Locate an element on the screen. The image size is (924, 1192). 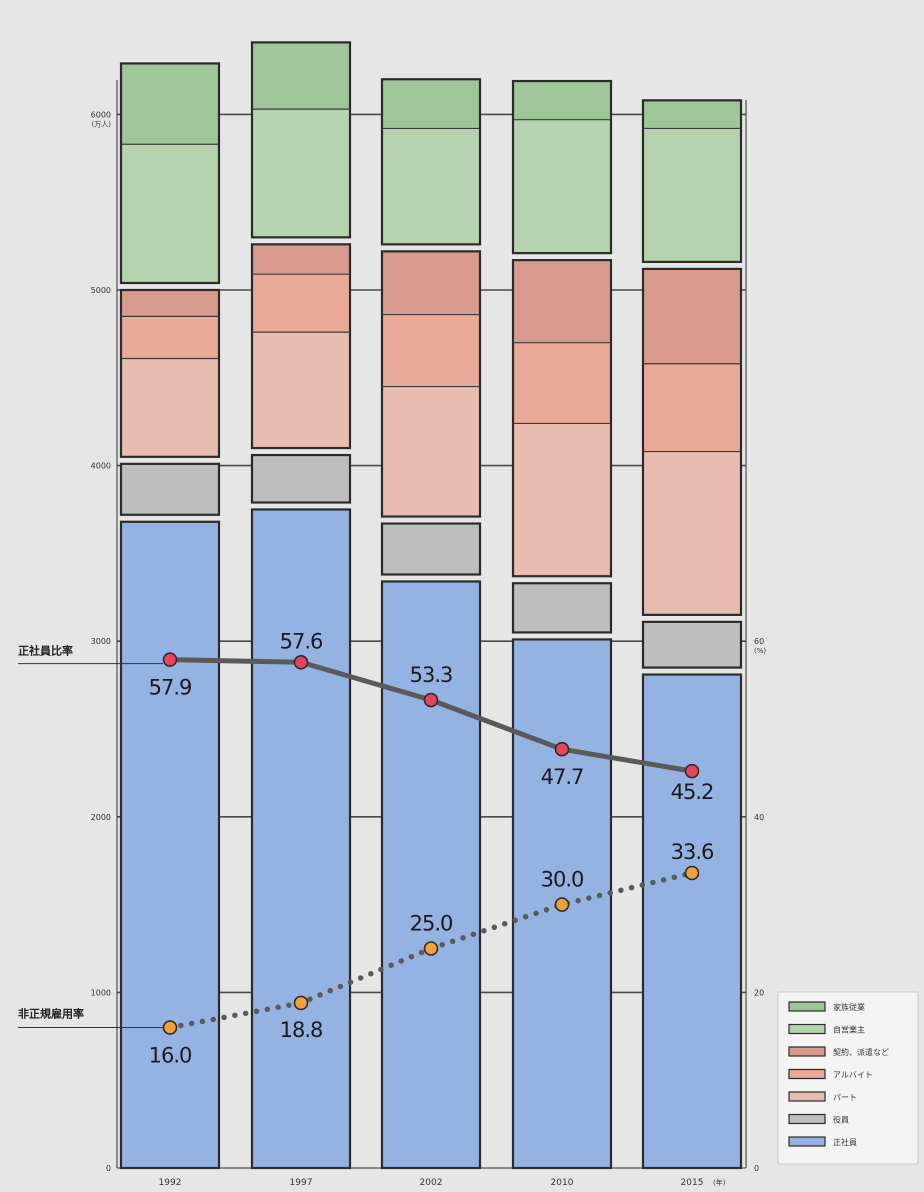
legend-item-label: 家族従業 is located at coordinates (849, 1007).